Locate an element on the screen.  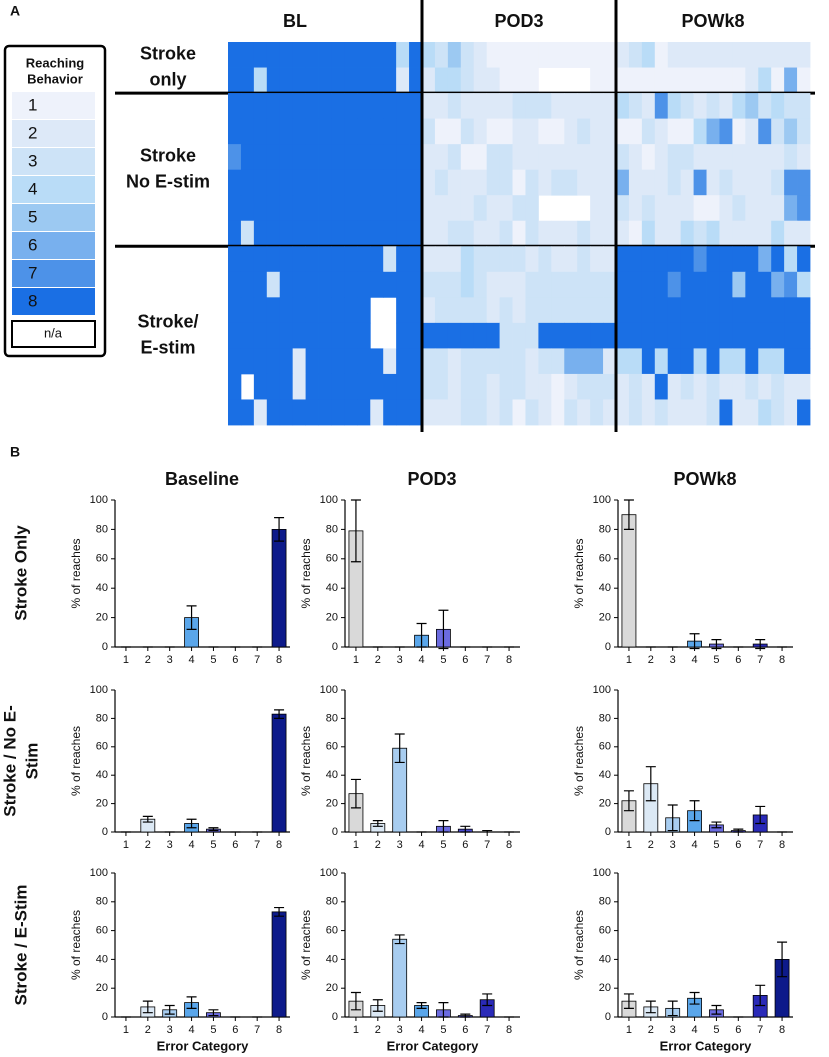
x-tick-label: 6 is located at coordinates (235, 845).